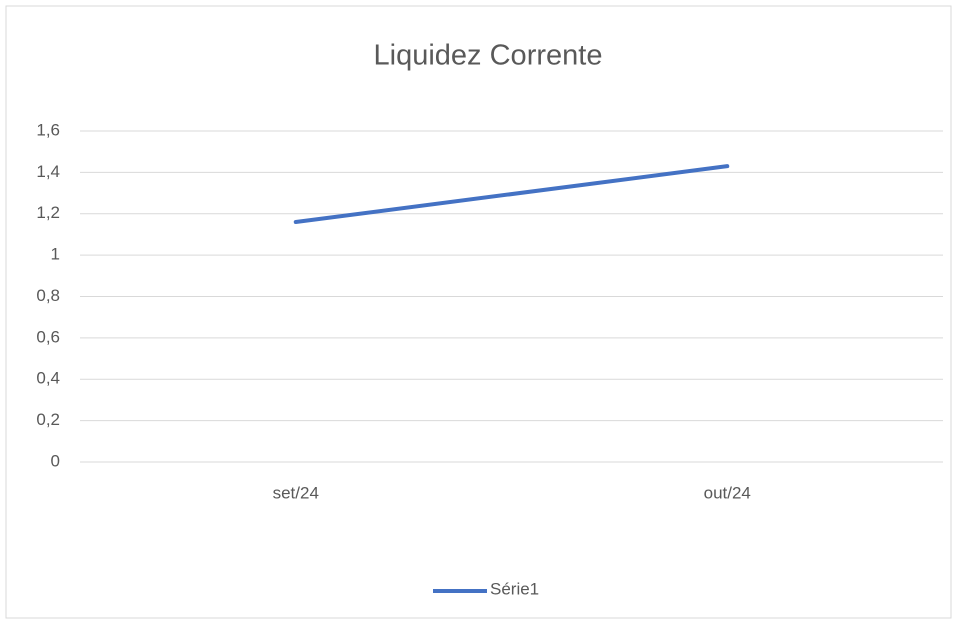 Image resolution: width=957 pixels, height=622 pixels. What do you see at coordinates (48, 419) in the screenshot?
I see `y-tick-label: 0,2` at bounding box center [48, 419].